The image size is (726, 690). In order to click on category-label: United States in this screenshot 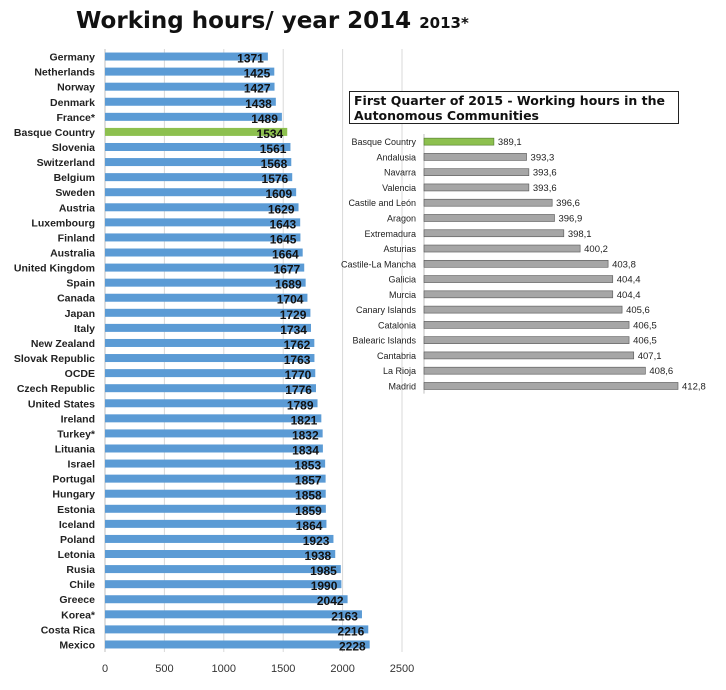, I will do `click(61, 404)`.